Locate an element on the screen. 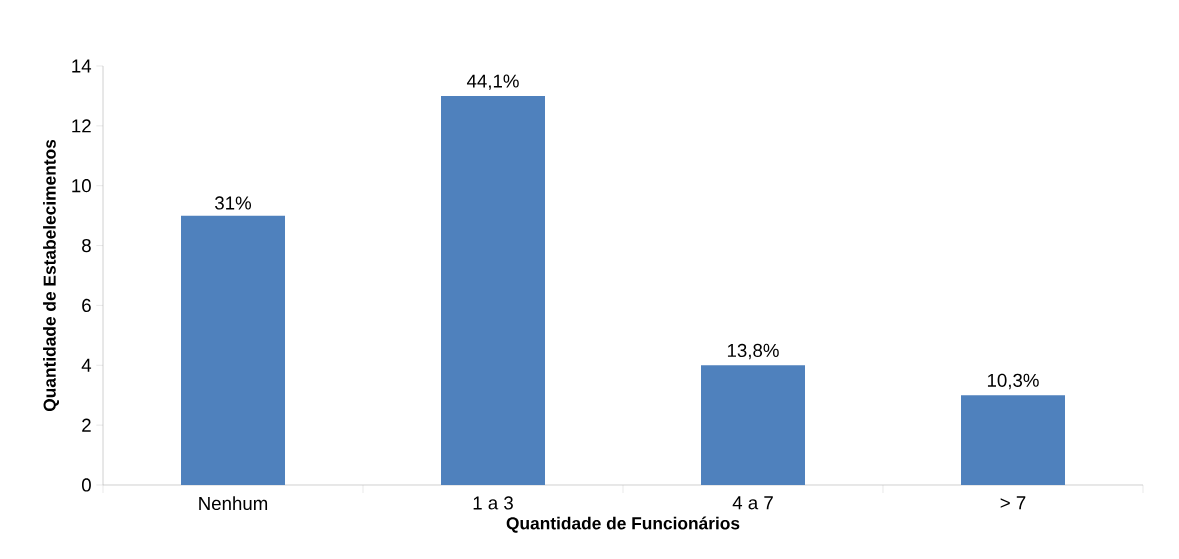 The height and width of the screenshot is (559, 1179). x-tick-label: 4 a 7 is located at coordinates (752, 503).